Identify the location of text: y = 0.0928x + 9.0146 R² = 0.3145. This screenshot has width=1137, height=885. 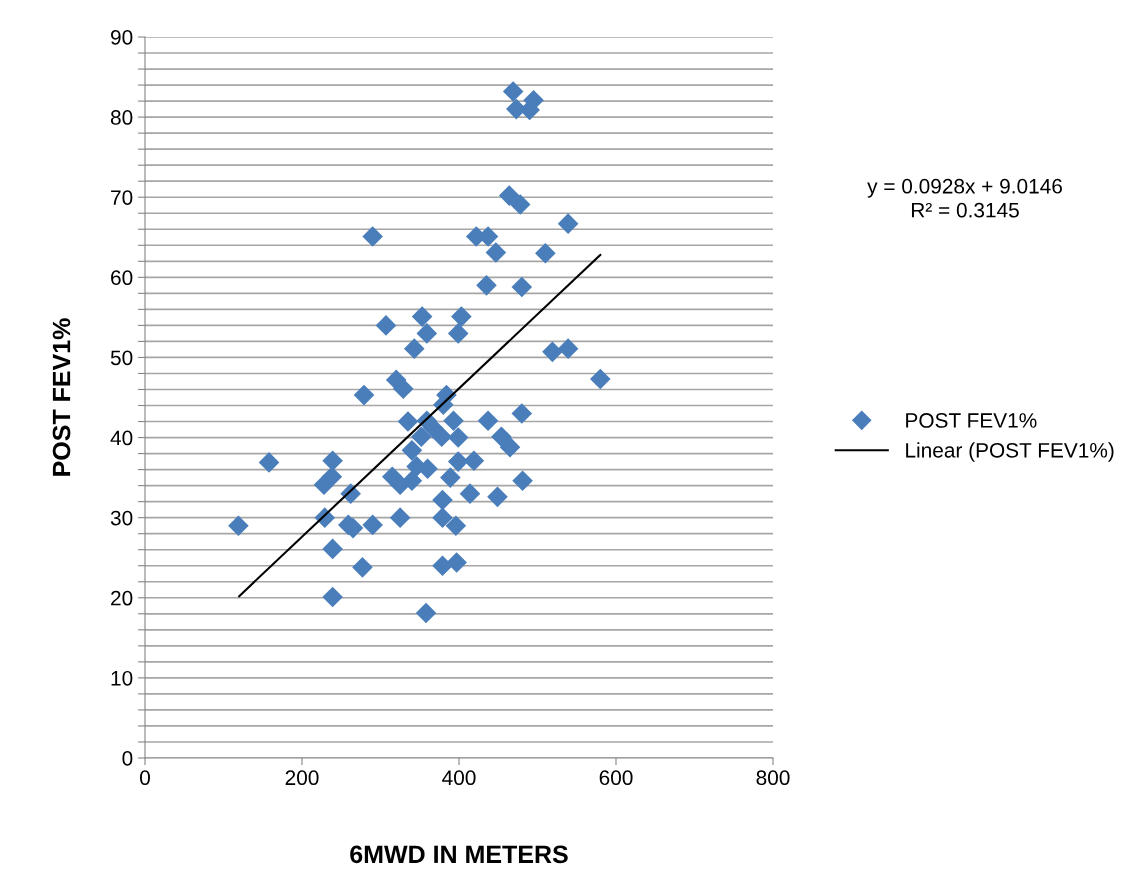
(964, 198).